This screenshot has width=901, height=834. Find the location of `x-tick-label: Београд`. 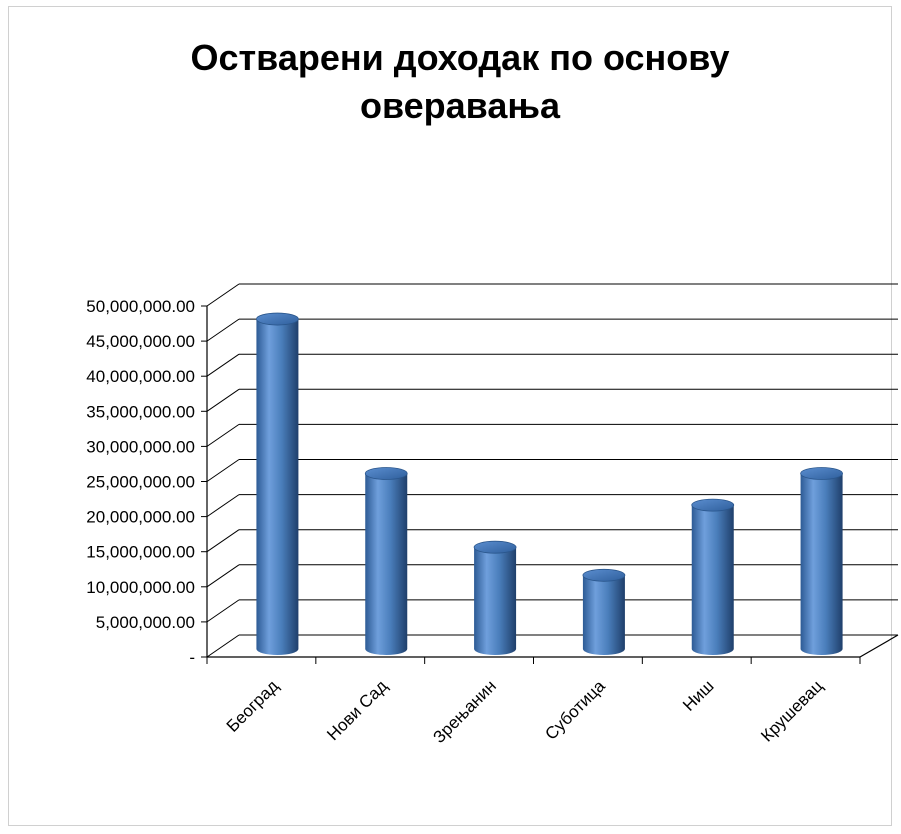

x-tick-label: Београд is located at coordinates (253, 706).